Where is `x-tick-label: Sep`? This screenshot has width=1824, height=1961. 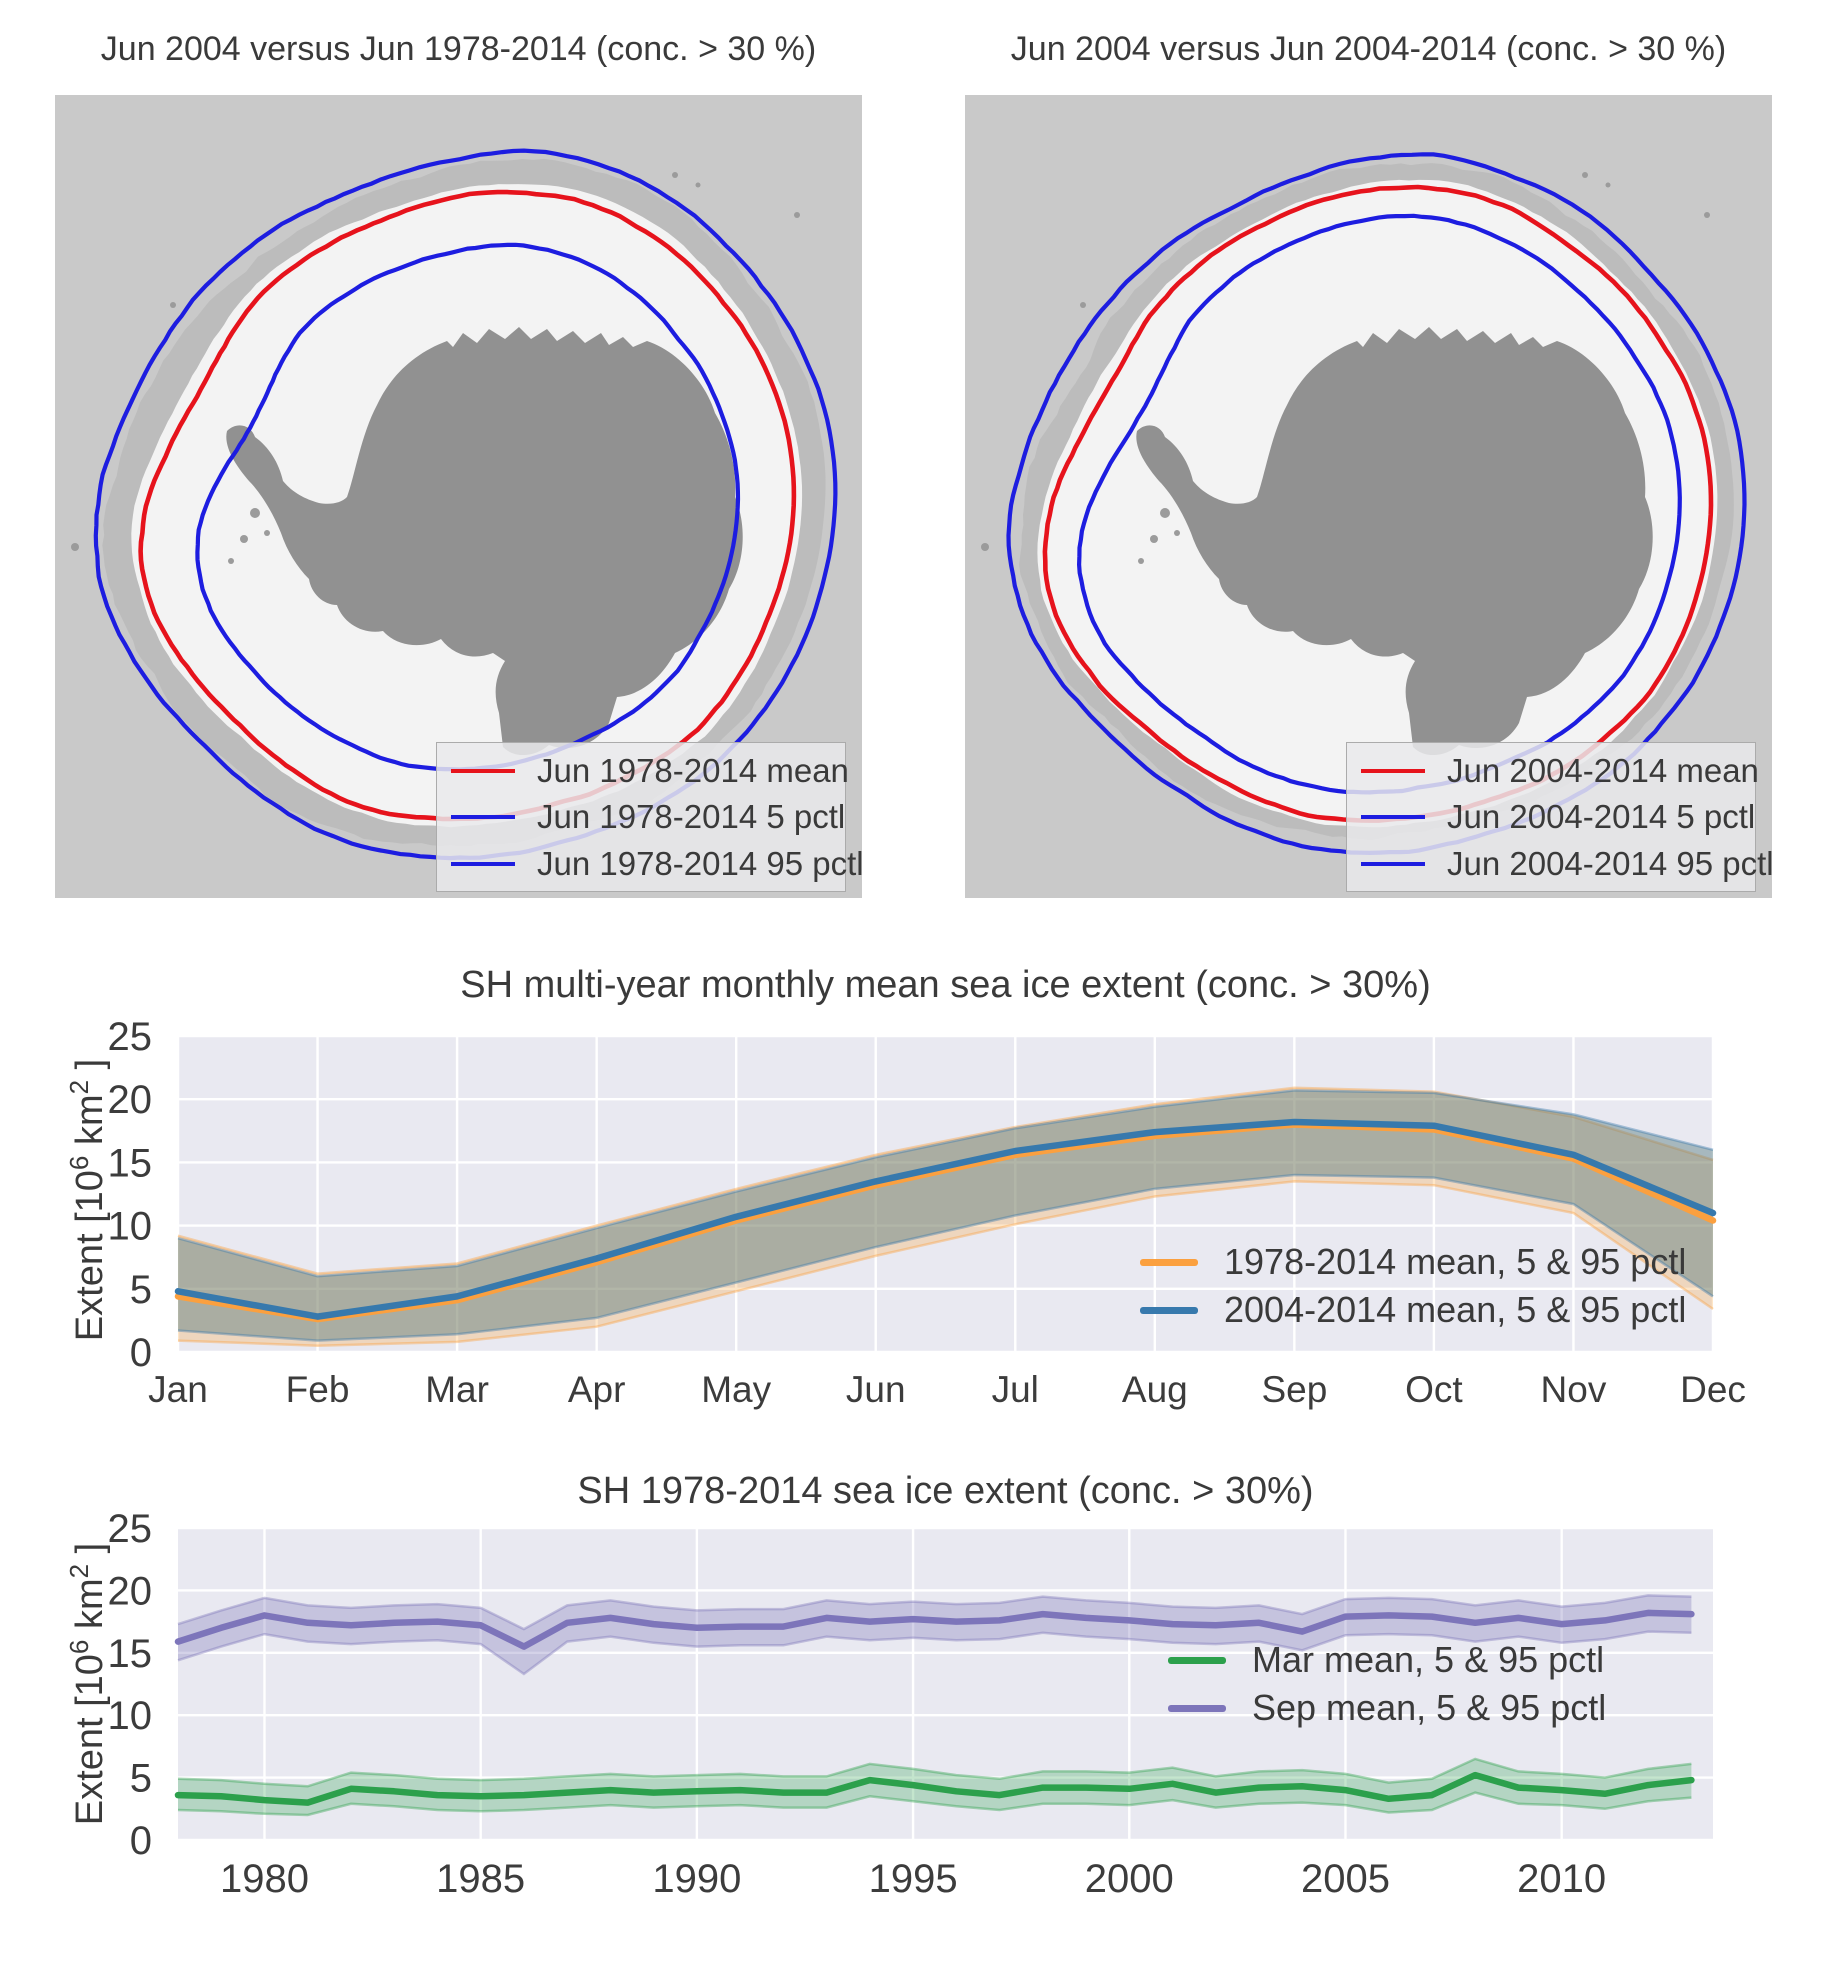
x-tick-label: Sep is located at coordinates (1294, 1389).